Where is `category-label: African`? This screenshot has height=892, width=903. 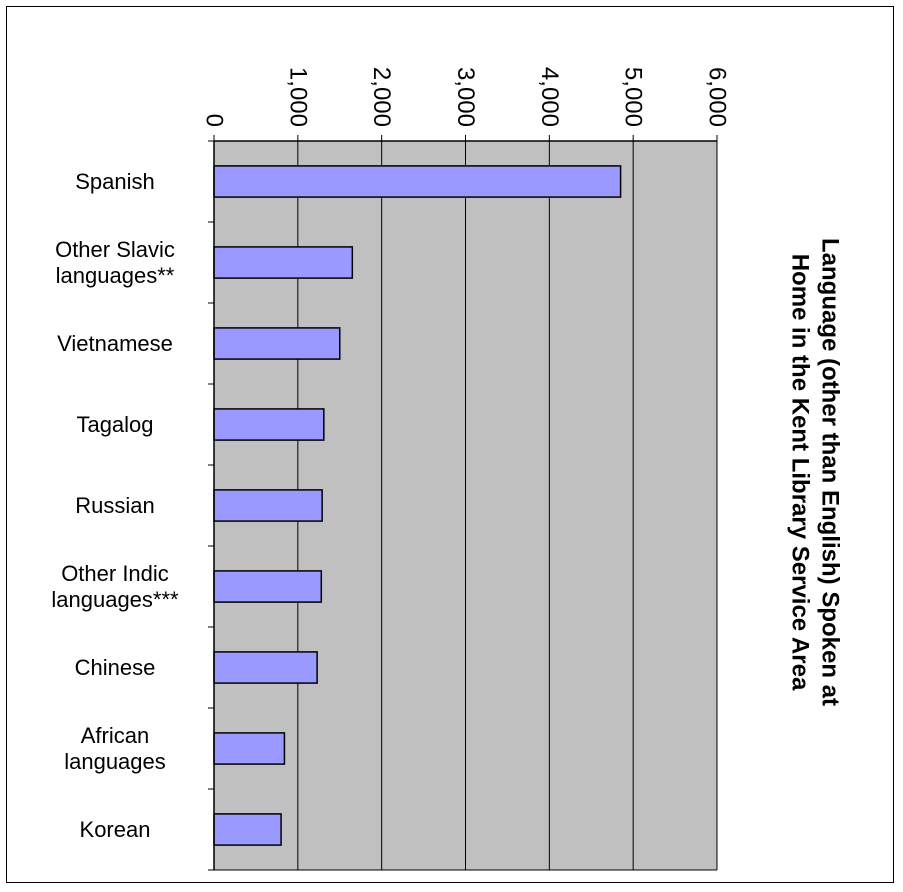
category-label: African is located at coordinates (115, 735).